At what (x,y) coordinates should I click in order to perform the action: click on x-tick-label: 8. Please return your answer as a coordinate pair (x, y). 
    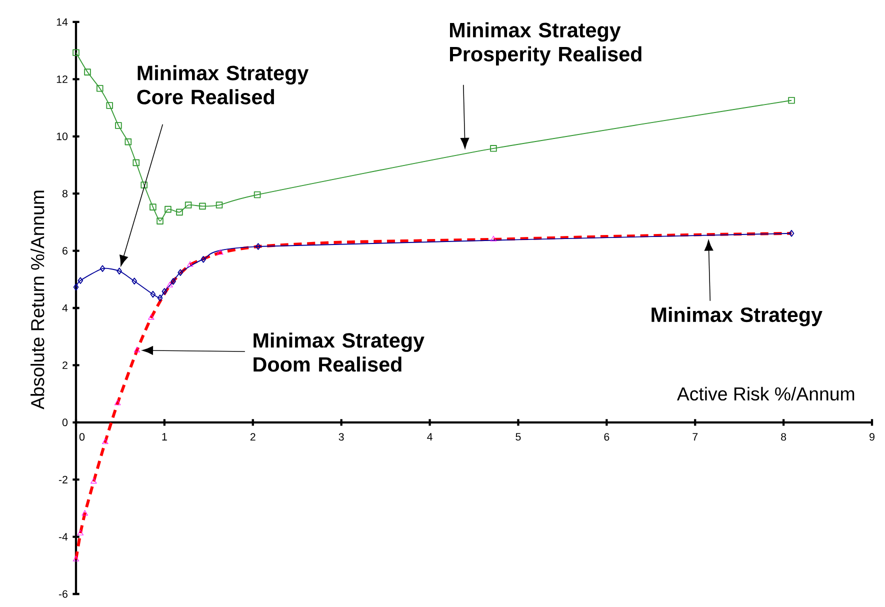
    Looking at the image, I should click on (783, 437).